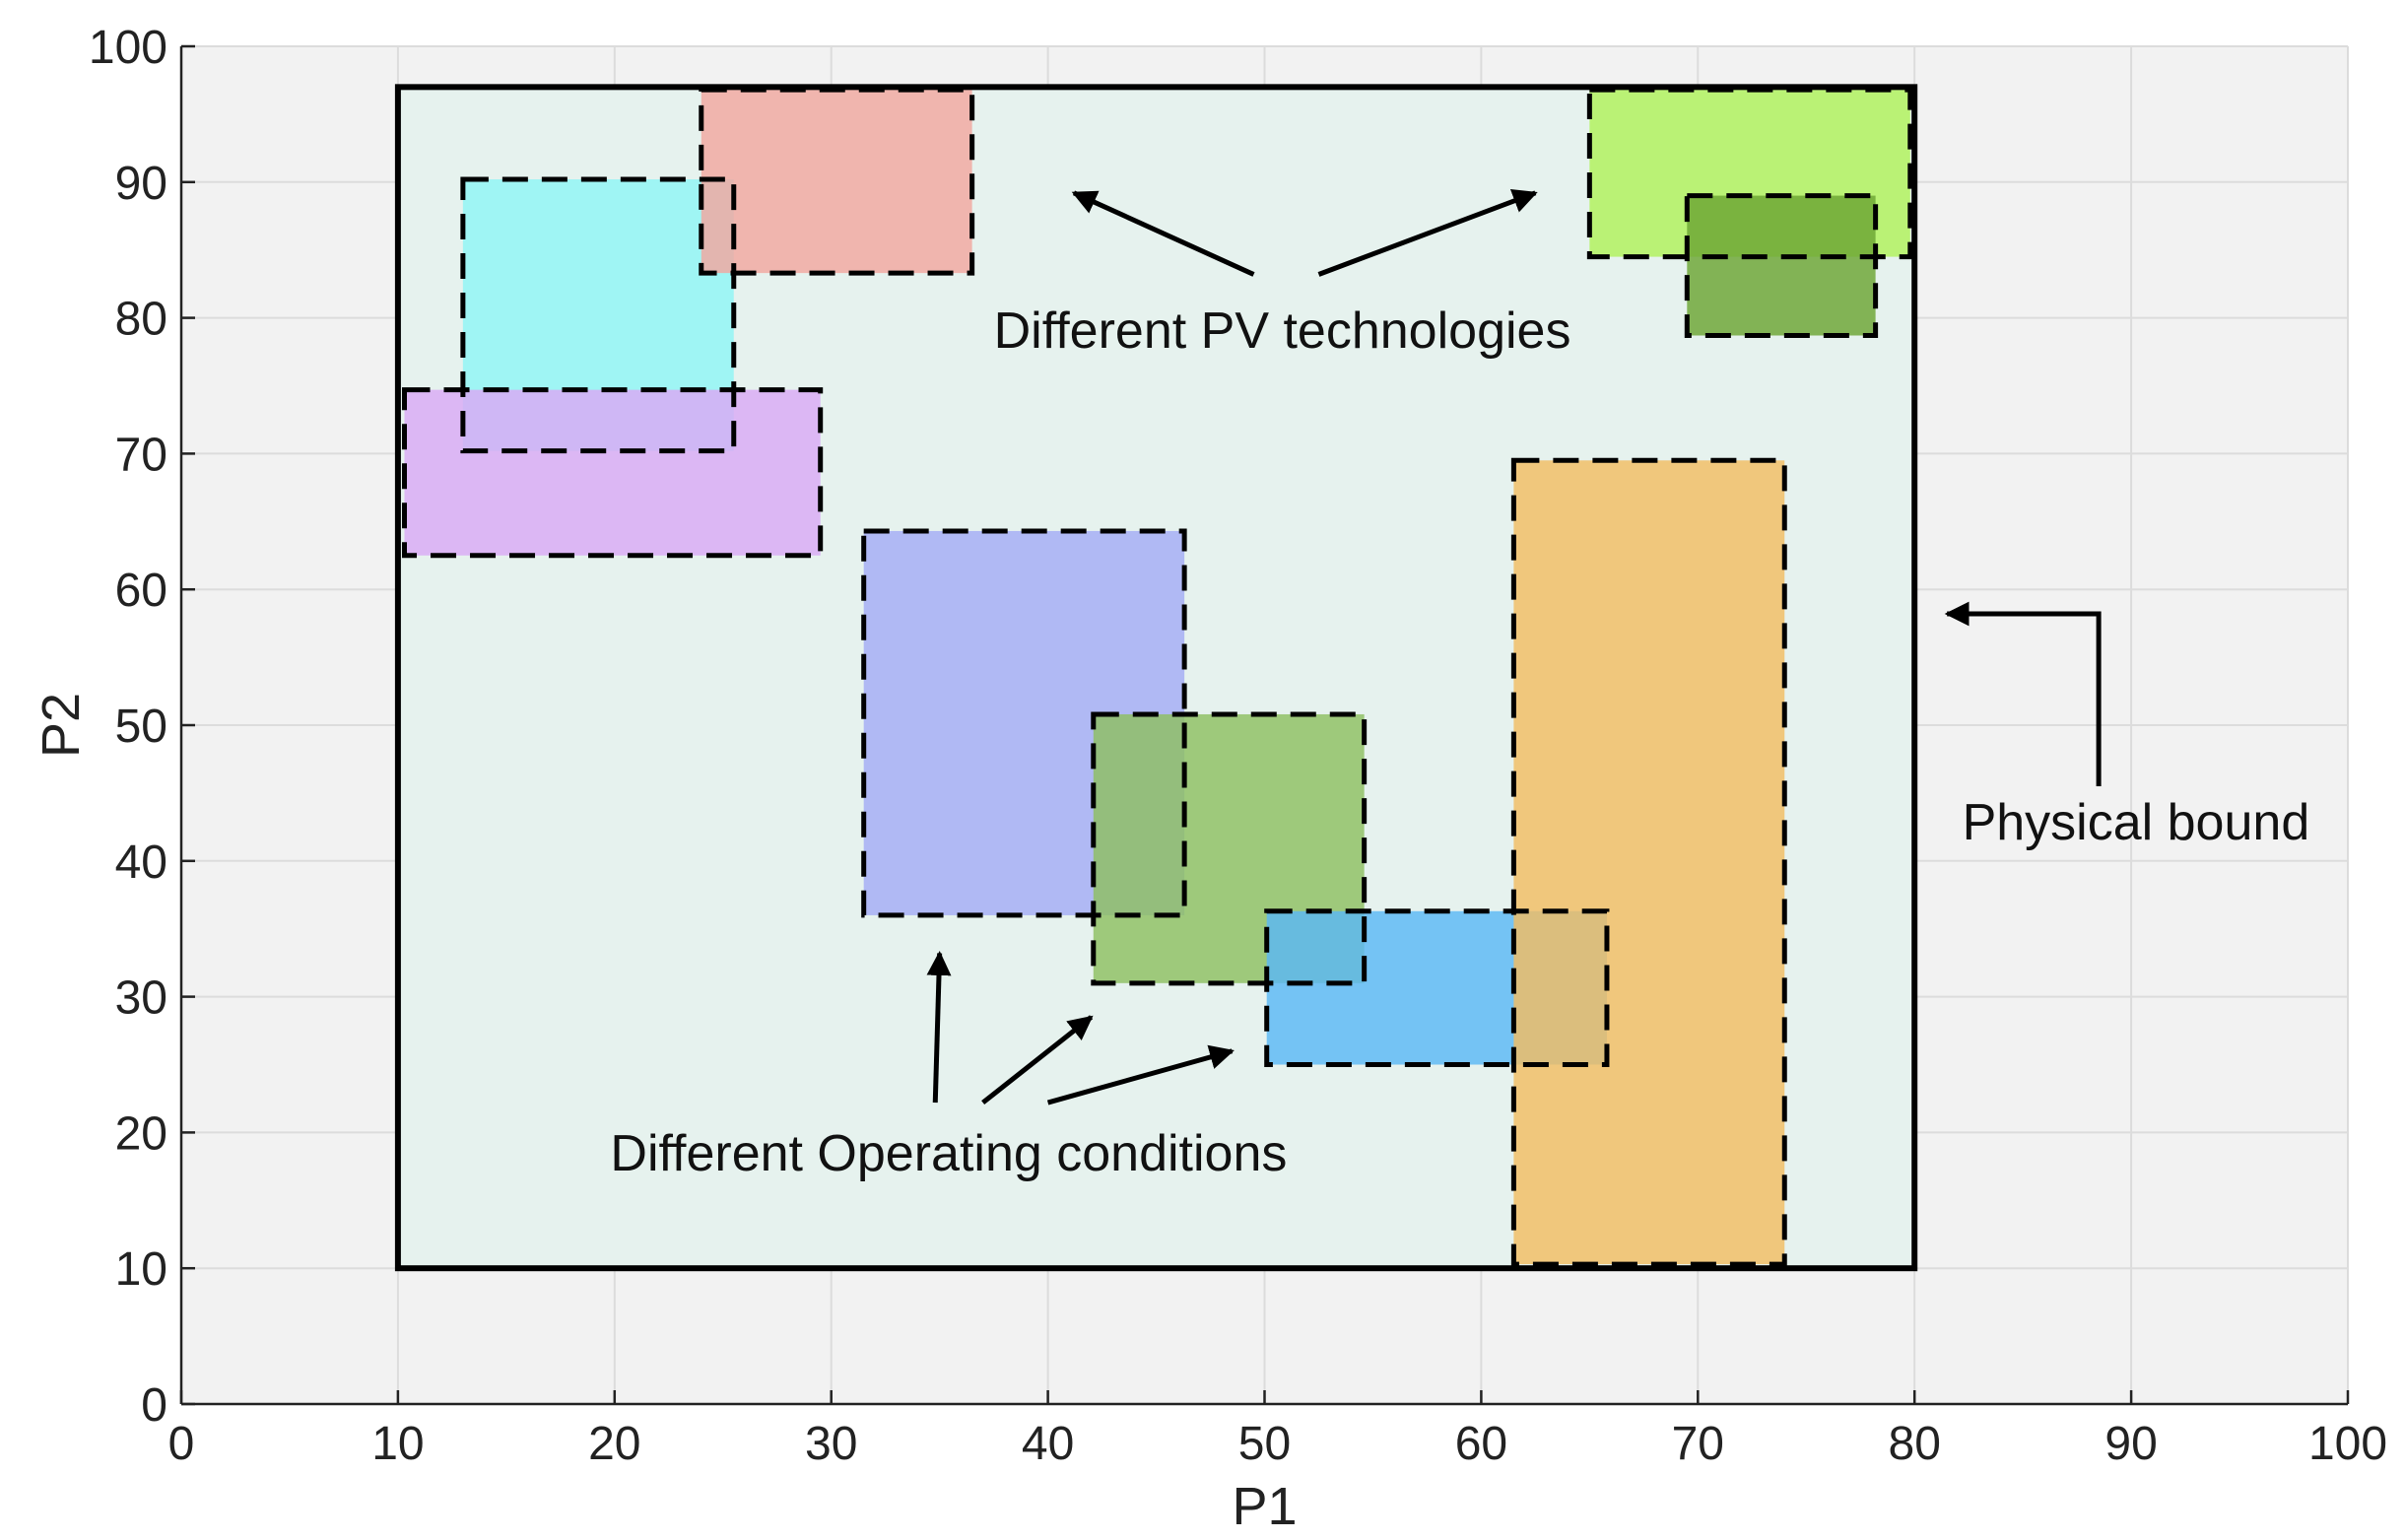  Describe the element at coordinates (141, 727) in the screenshot. I see `y-tick-label: 50` at that location.